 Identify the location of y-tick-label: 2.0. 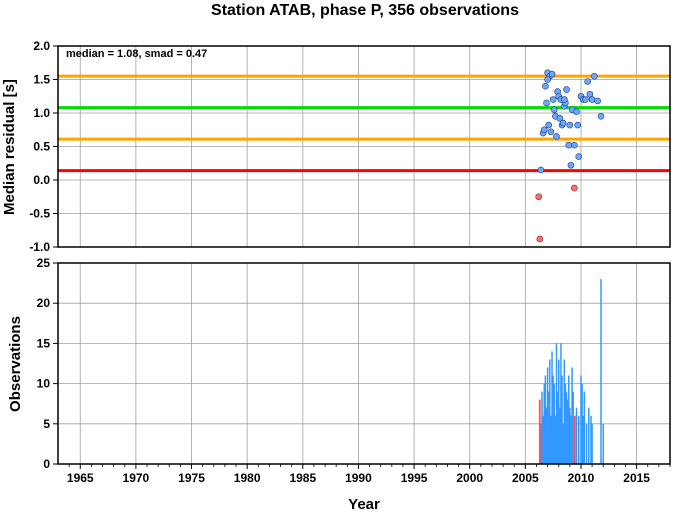
(41, 46).